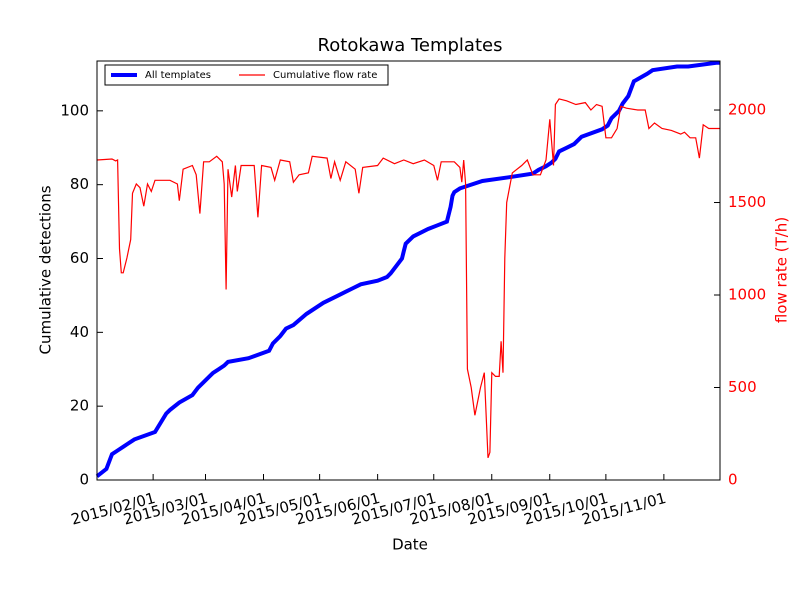 The image size is (800, 605). Describe the element at coordinates (782, 270) in the screenshot. I see `y2-axis-label: flow rate (T/h)` at that location.